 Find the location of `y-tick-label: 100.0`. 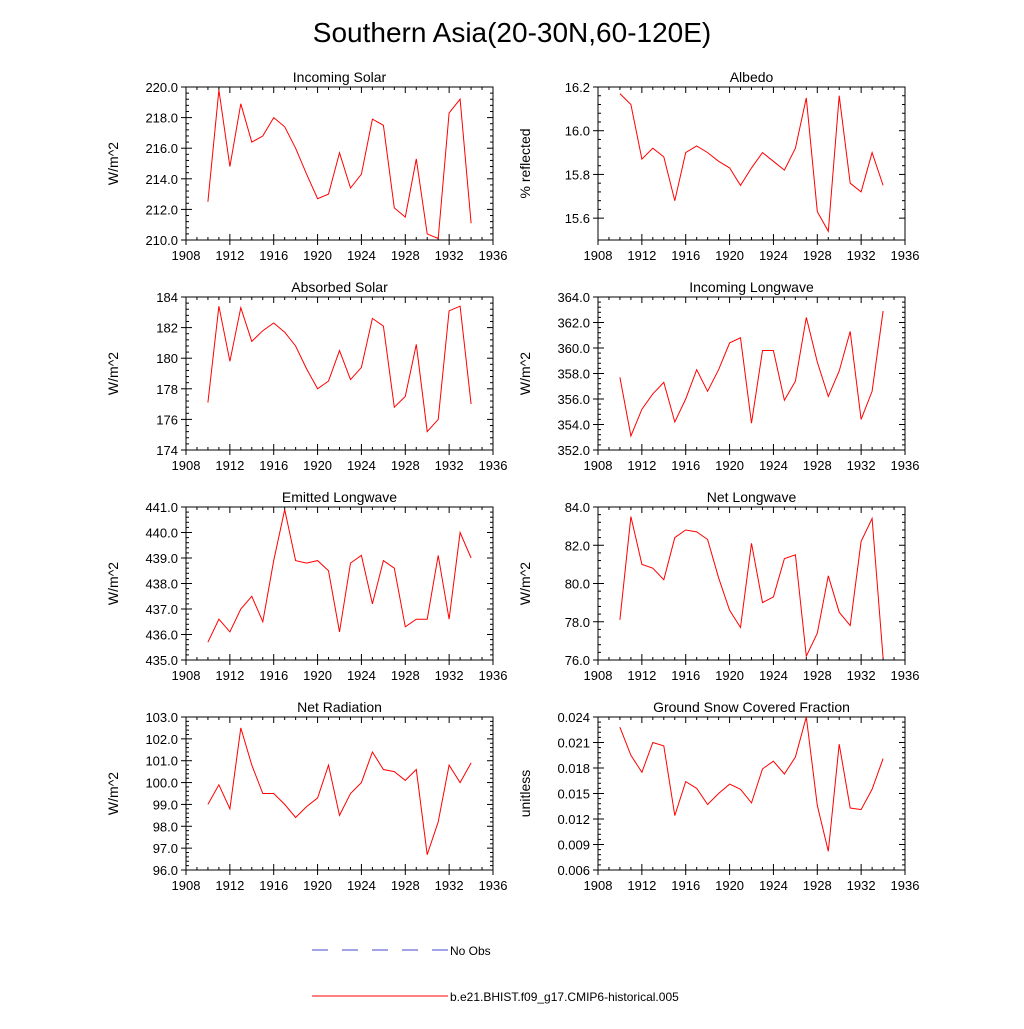

y-tick-label: 100.0 is located at coordinates (161, 783).